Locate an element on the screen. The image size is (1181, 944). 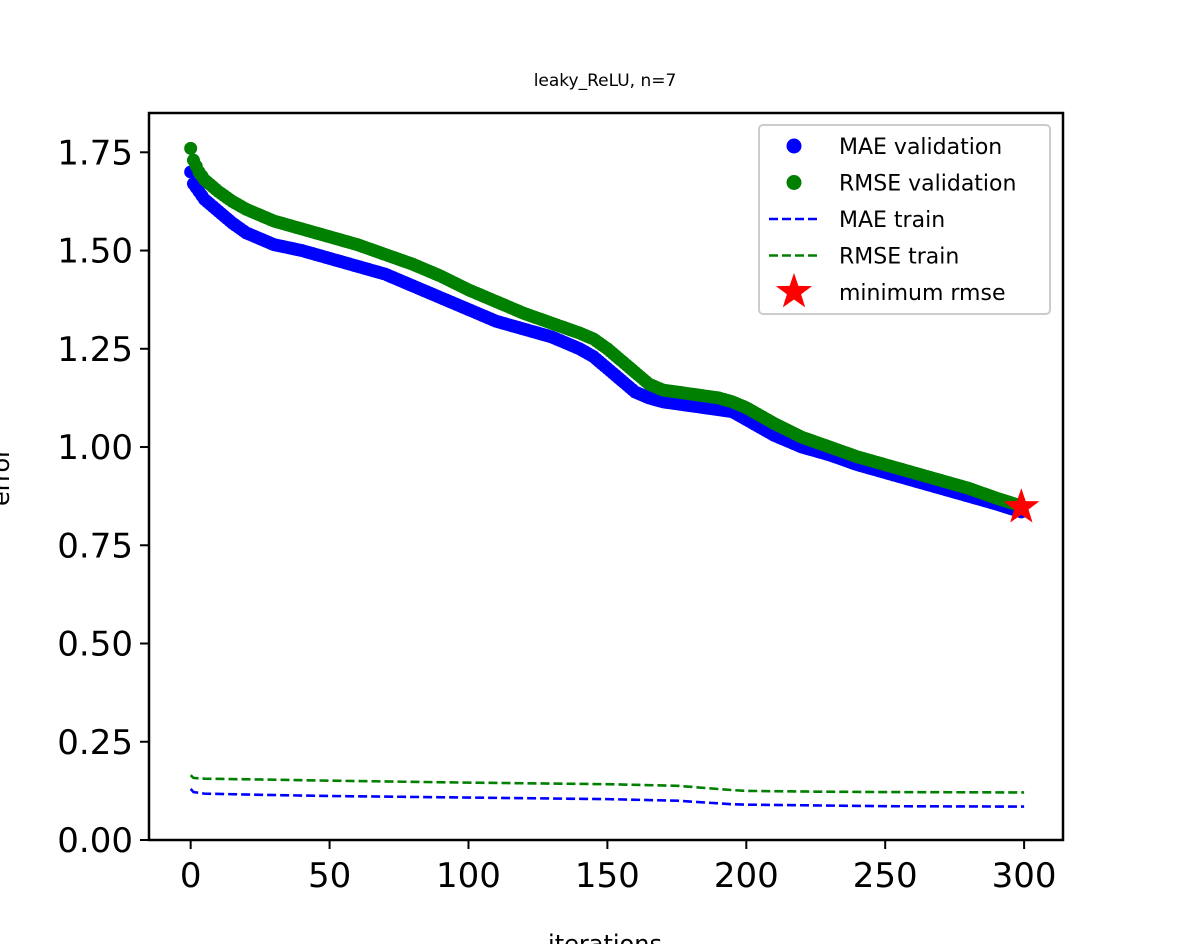
series-mae-train is located at coordinates (607, 798).